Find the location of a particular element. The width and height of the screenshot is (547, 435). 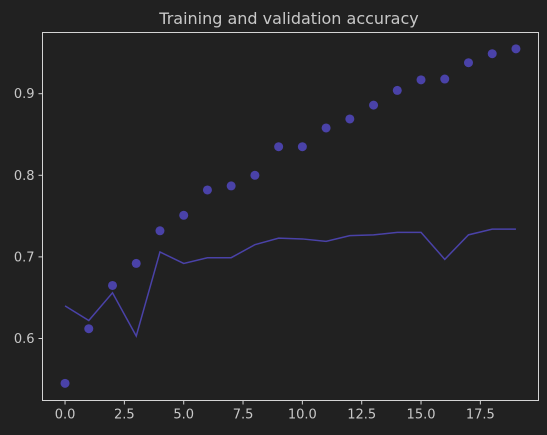

x-tick-label: 10.0 is located at coordinates (302, 415).